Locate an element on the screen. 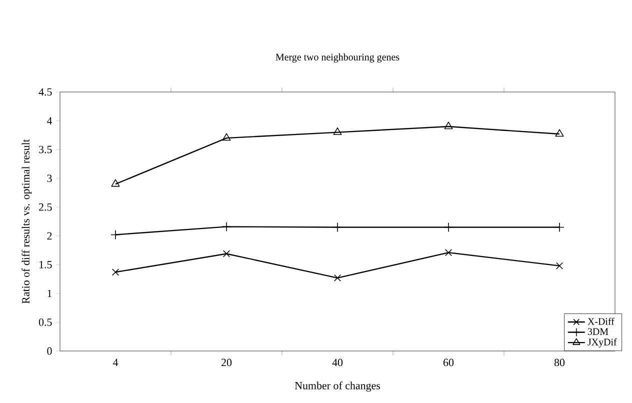 The image size is (632, 403). y-tick-label: 1 is located at coordinates (50, 294).